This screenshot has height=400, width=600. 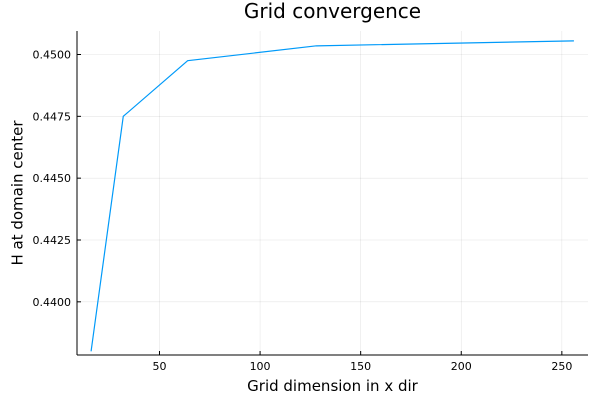 I want to click on y-tick-label: 0.4425, so click(x=52, y=240).